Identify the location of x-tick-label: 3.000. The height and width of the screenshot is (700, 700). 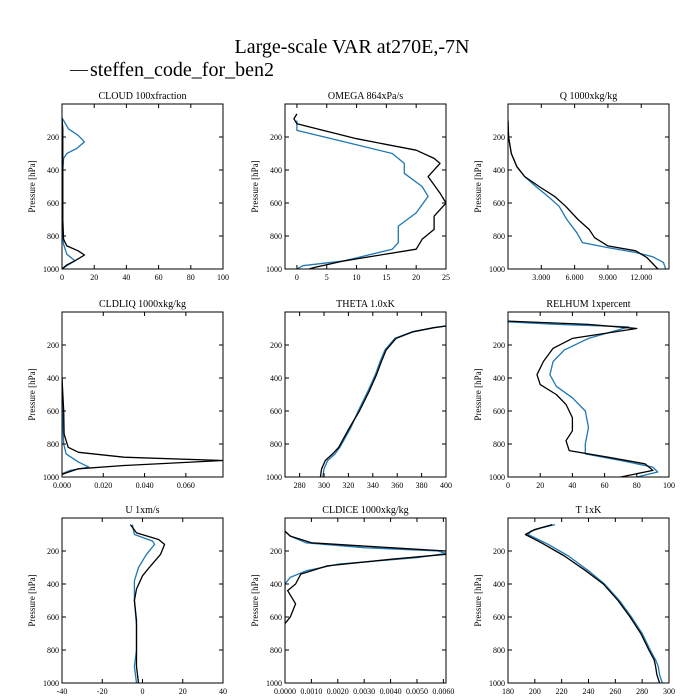
(541, 277).